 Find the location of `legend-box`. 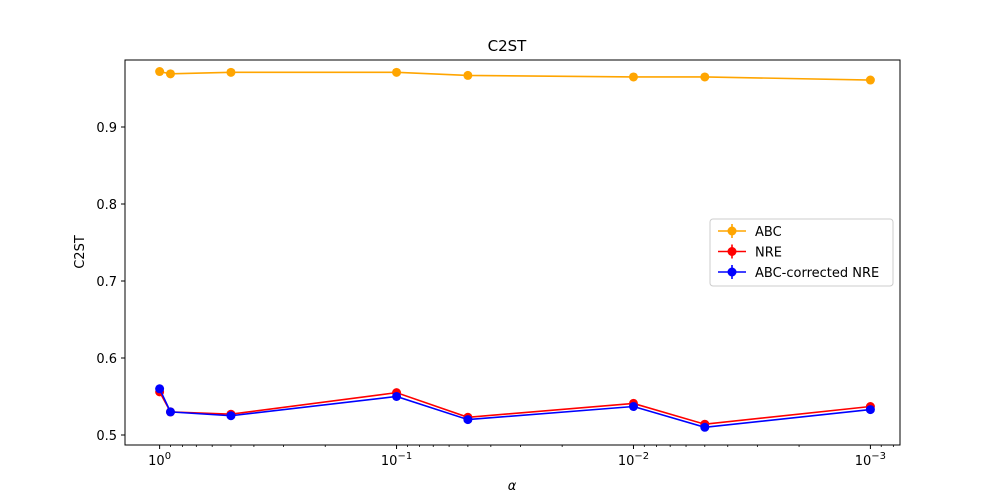

legend-box is located at coordinates (801, 252).